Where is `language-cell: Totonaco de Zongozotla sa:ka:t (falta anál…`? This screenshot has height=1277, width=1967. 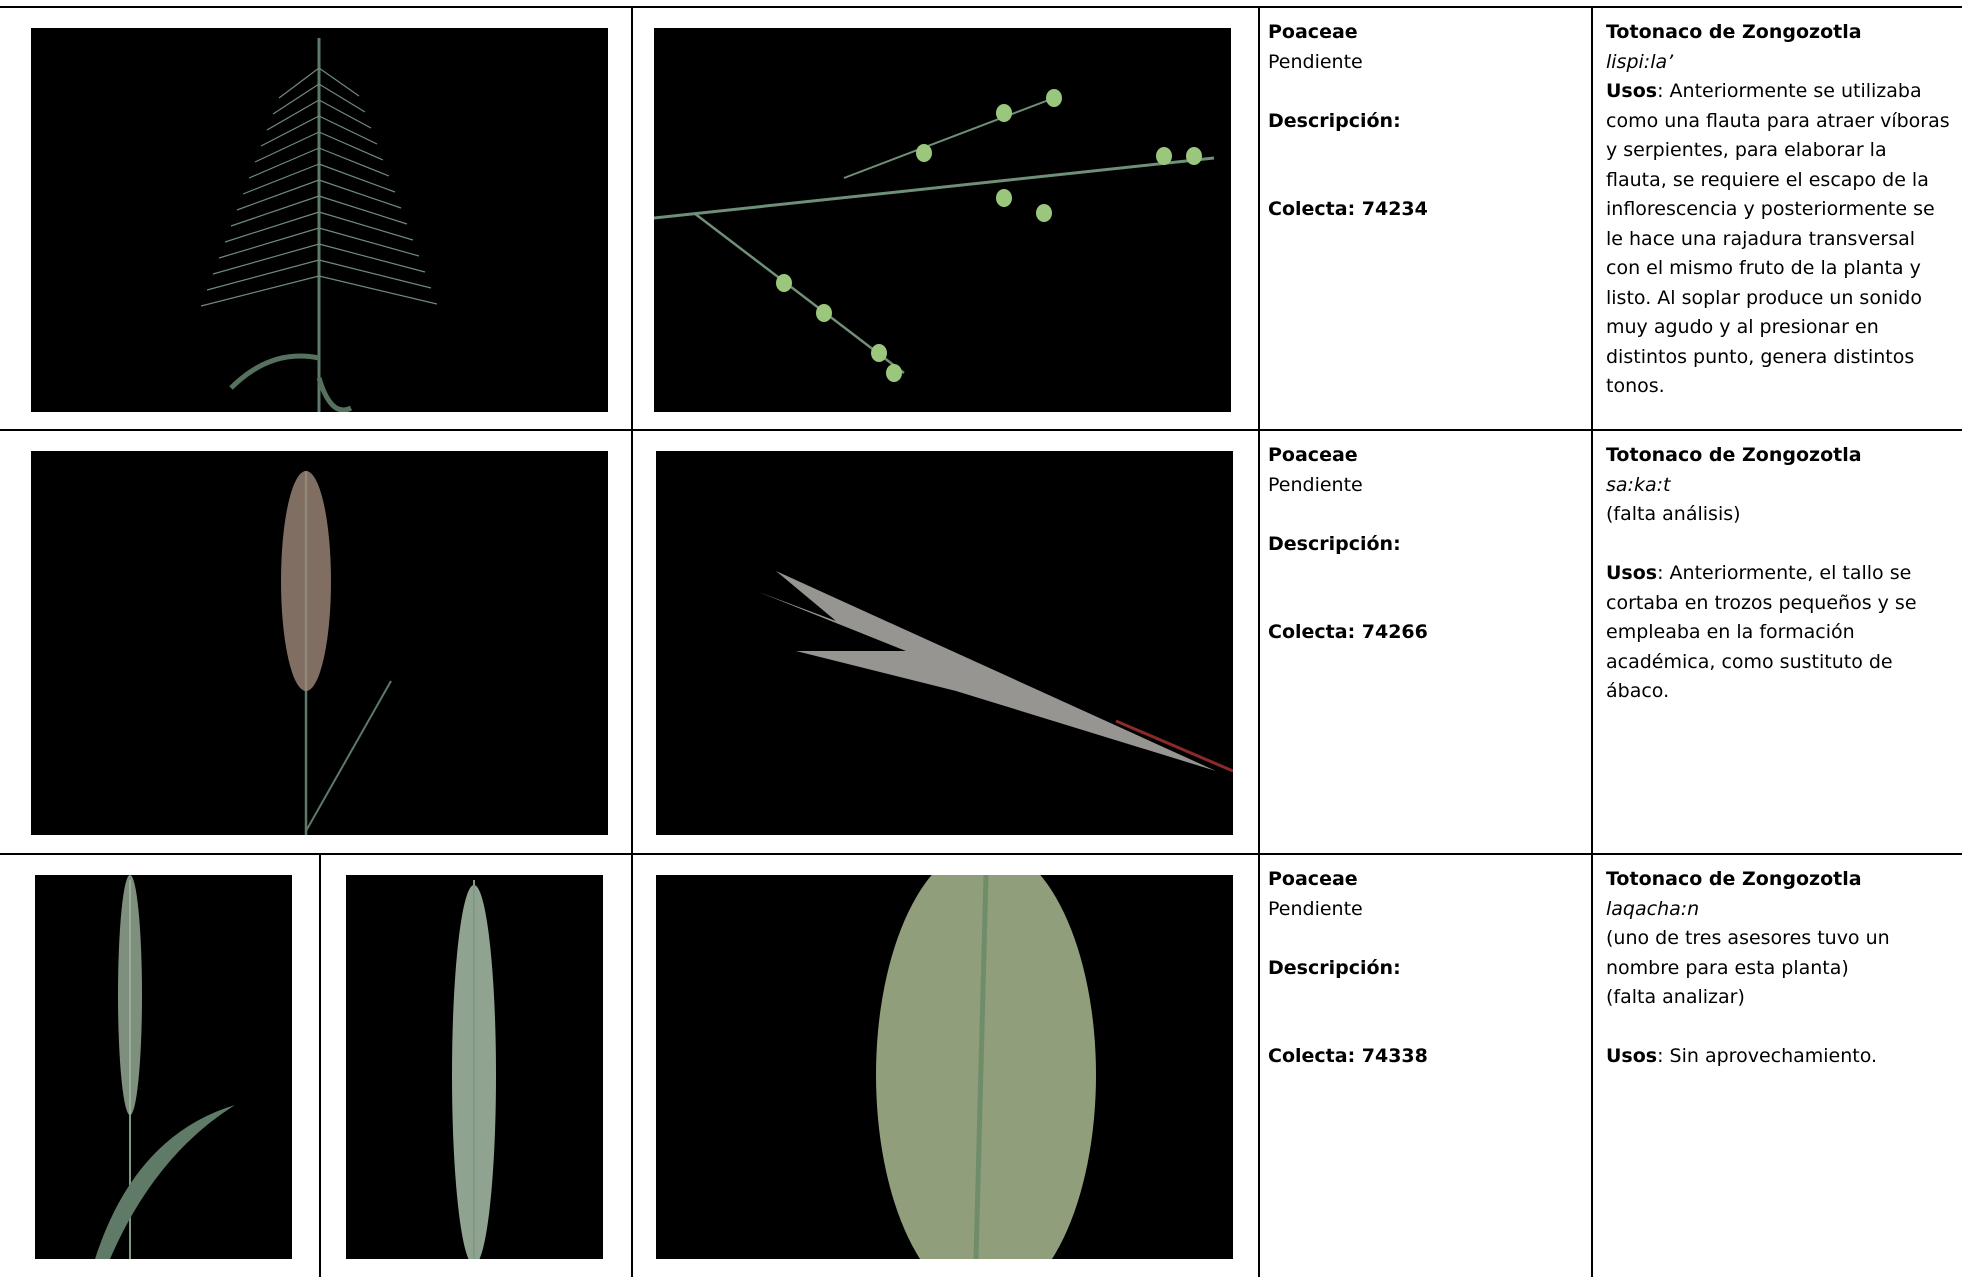
language-cell: Totonaco de Zongozotla sa:ka:t (falta anál… is located at coordinates (1778, 574).